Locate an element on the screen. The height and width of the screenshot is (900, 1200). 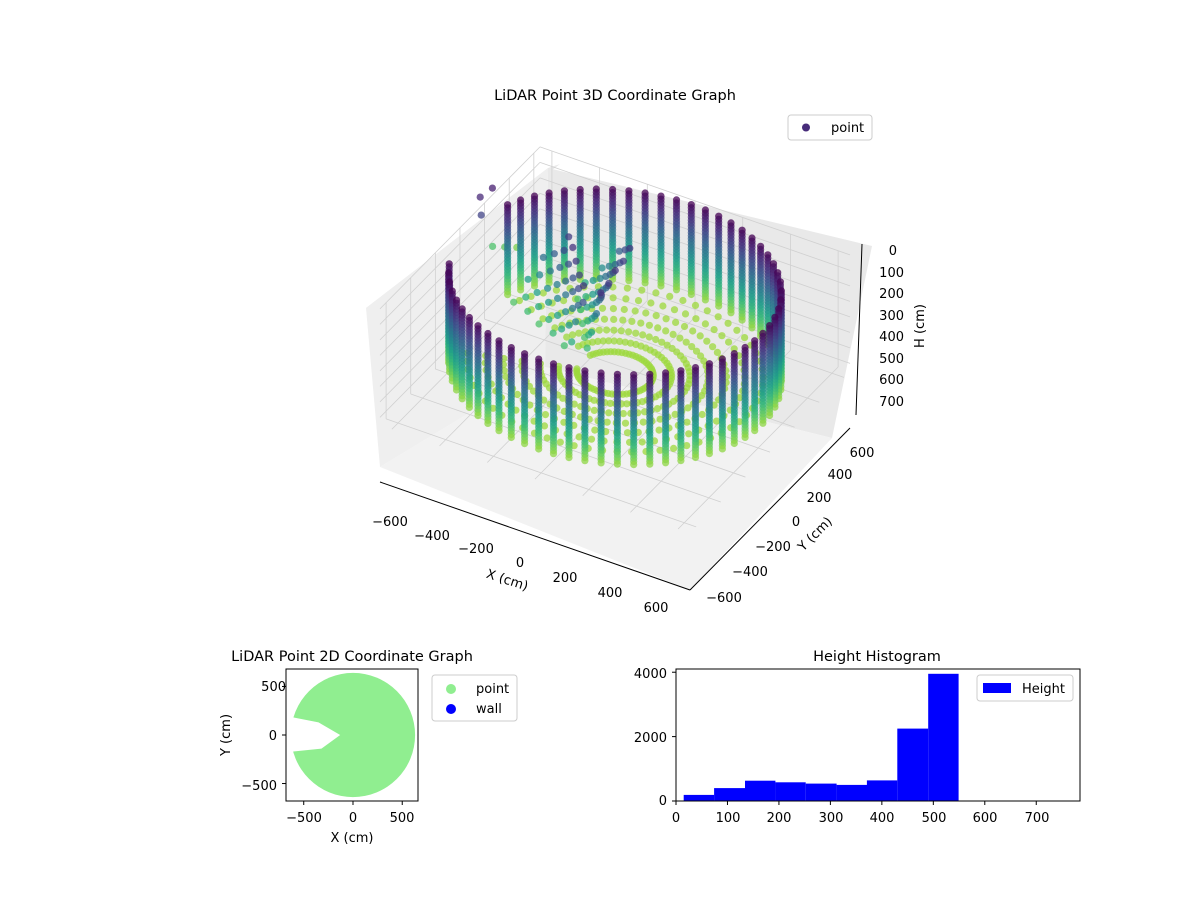
x-tick-label: −500 is located at coordinates (304, 818).